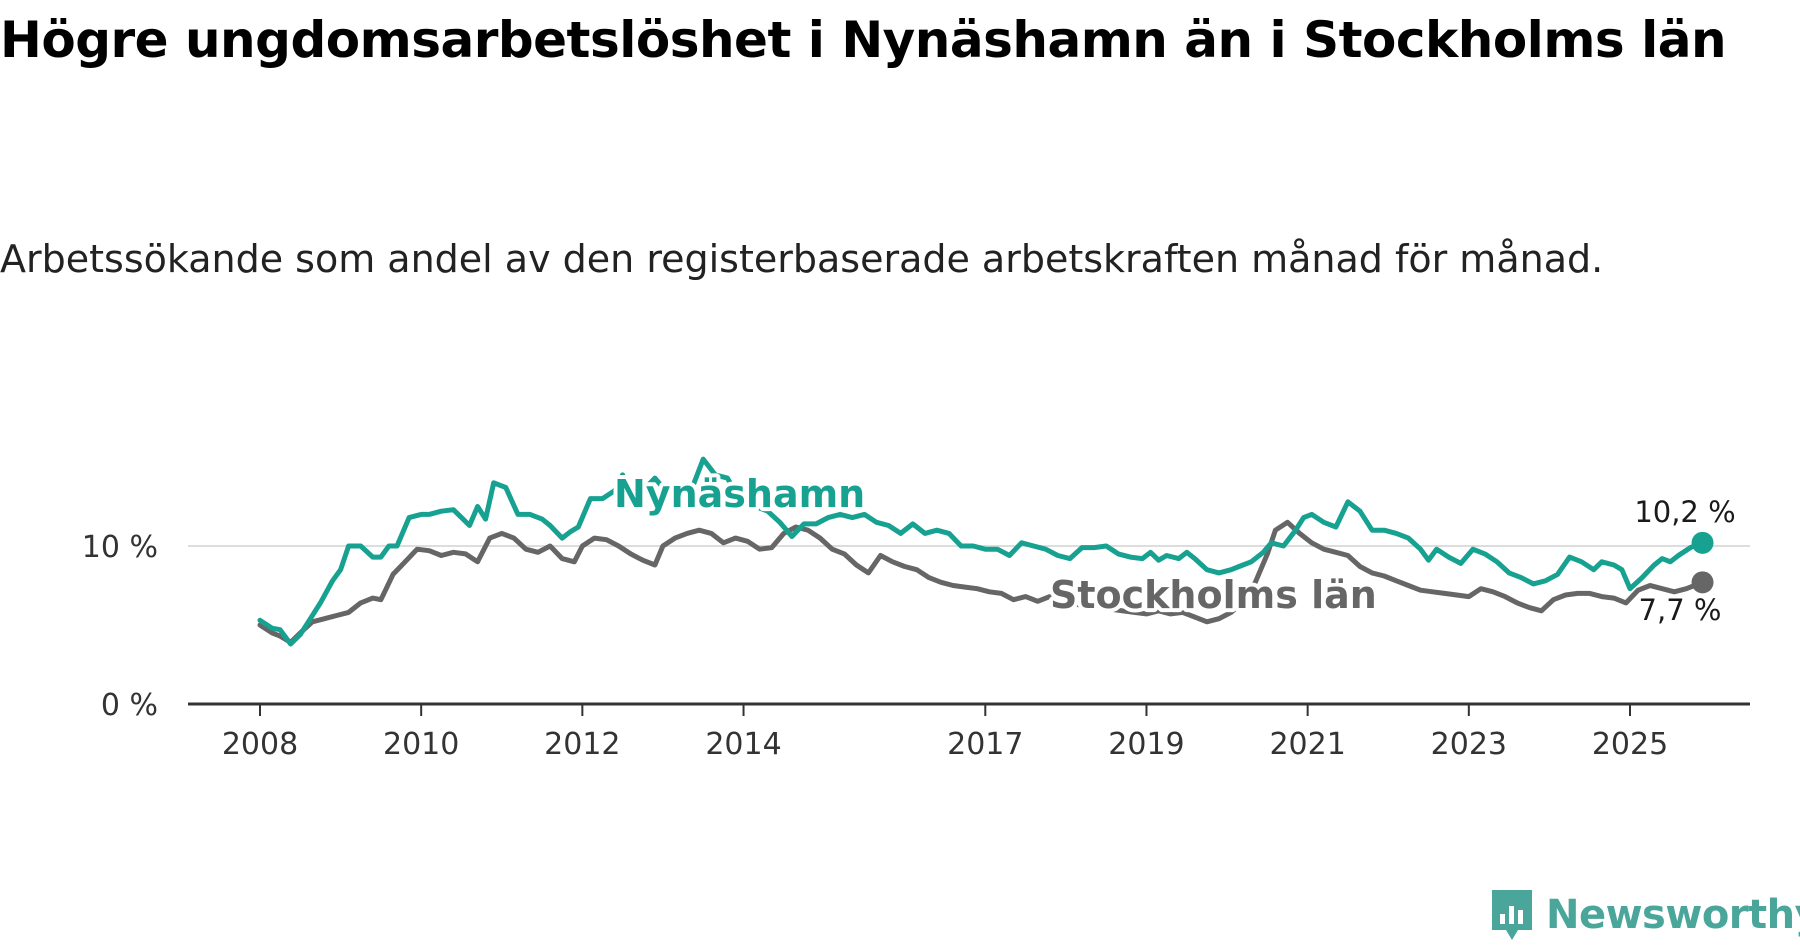  Describe the element at coordinates (1680, 610) in the screenshot. I see `end-value-stockholm: 7,7 %` at that location.